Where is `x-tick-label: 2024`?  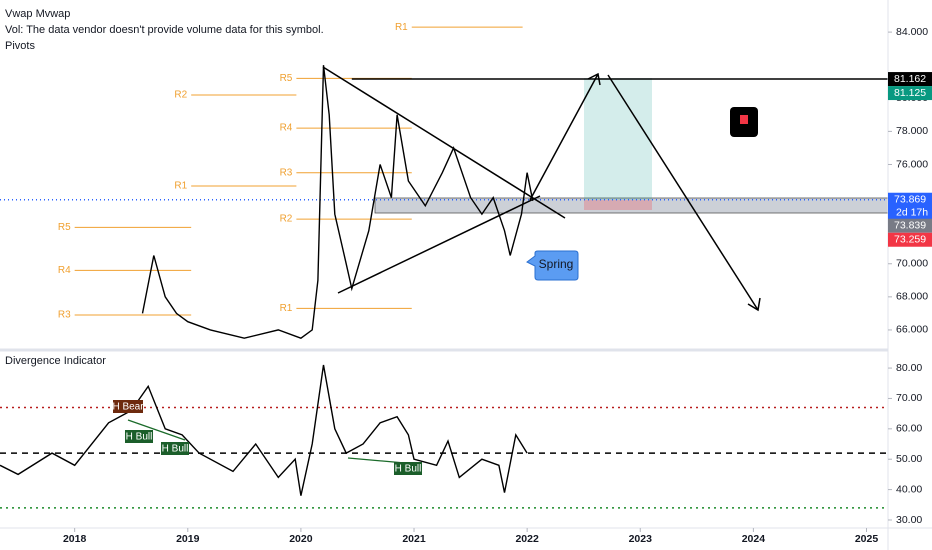 x-tick-label: 2024 is located at coordinates (754, 539).